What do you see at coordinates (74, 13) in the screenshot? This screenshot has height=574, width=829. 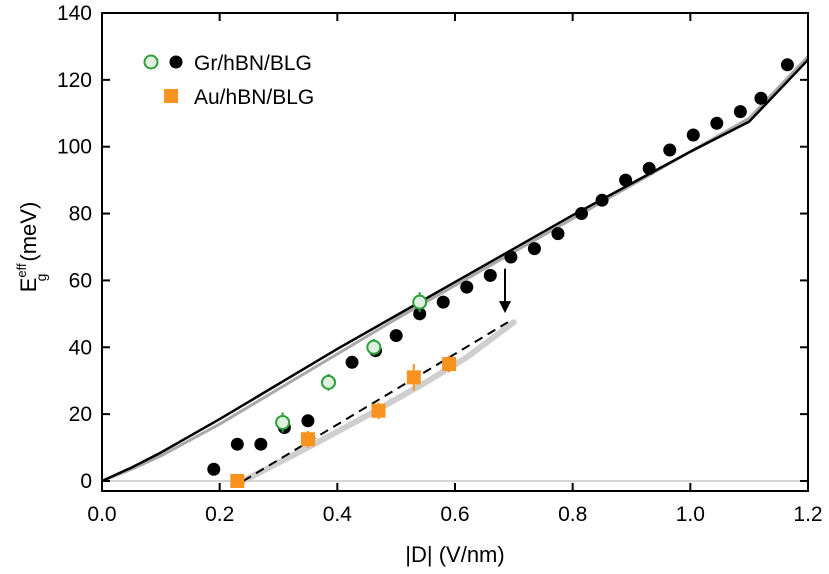 I see `y-tick-label: 140` at bounding box center [74, 13].